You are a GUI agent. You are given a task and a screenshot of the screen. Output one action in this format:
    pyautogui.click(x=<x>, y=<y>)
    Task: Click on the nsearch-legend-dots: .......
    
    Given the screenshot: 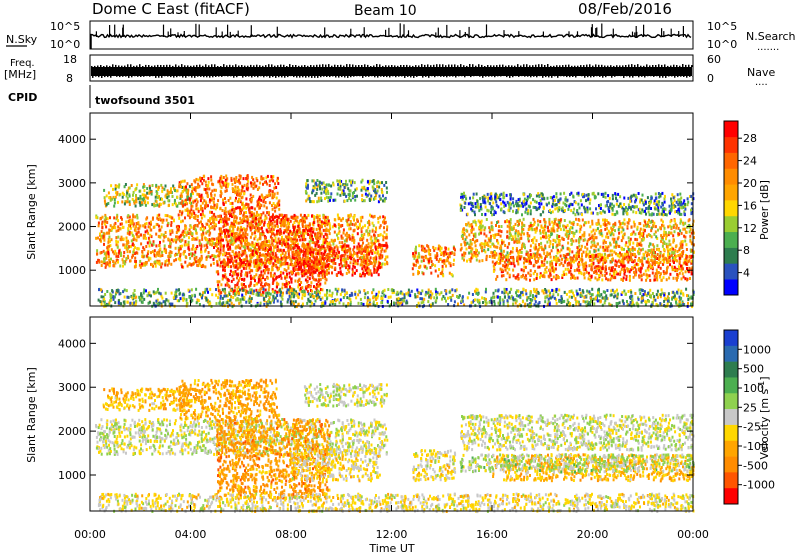 What is the action you would take?
    pyautogui.click(x=768, y=47)
    